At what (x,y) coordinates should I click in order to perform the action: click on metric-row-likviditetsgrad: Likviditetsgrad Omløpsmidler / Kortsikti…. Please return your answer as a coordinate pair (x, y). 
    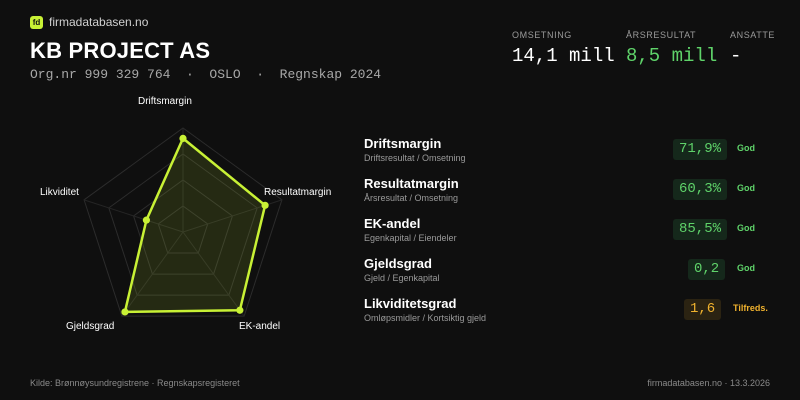
    Looking at the image, I should click on (574, 314).